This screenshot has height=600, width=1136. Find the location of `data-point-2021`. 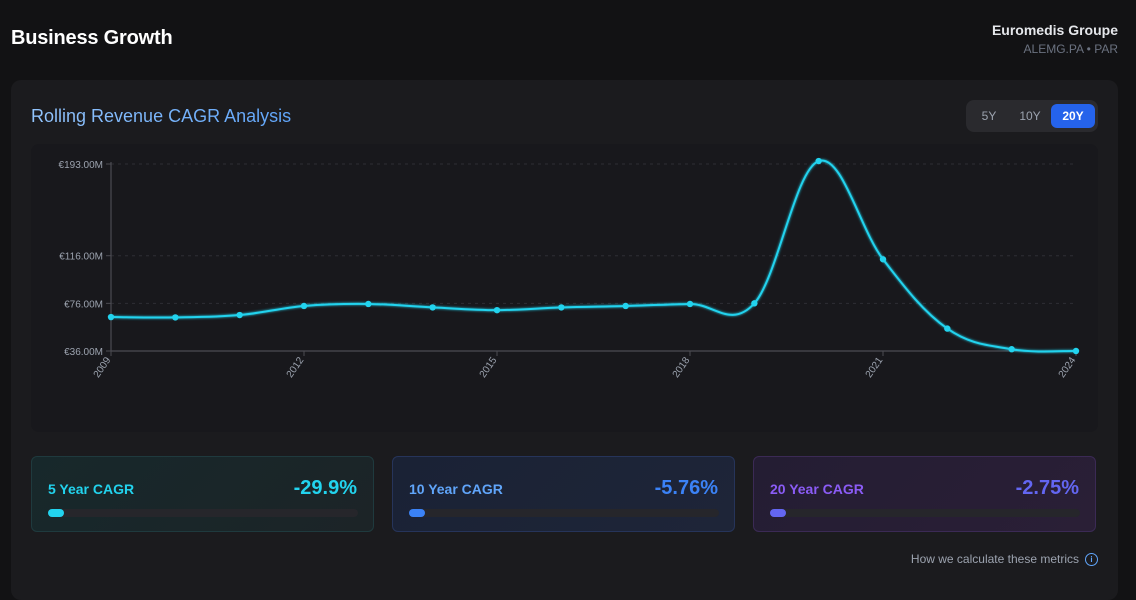

data-point-2021 is located at coordinates (883, 259).